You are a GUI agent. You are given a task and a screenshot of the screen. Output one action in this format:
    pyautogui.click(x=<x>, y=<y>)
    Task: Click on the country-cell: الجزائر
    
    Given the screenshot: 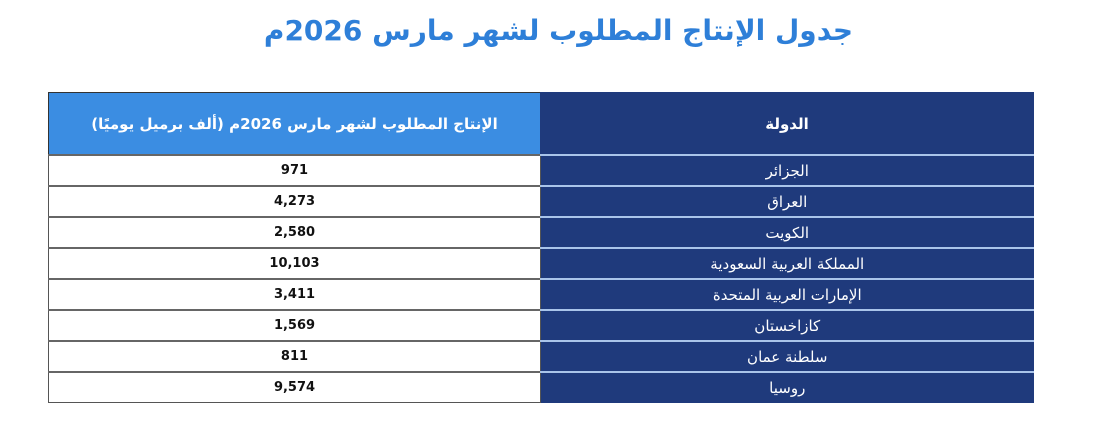 What is the action you would take?
    pyautogui.click(x=787, y=170)
    